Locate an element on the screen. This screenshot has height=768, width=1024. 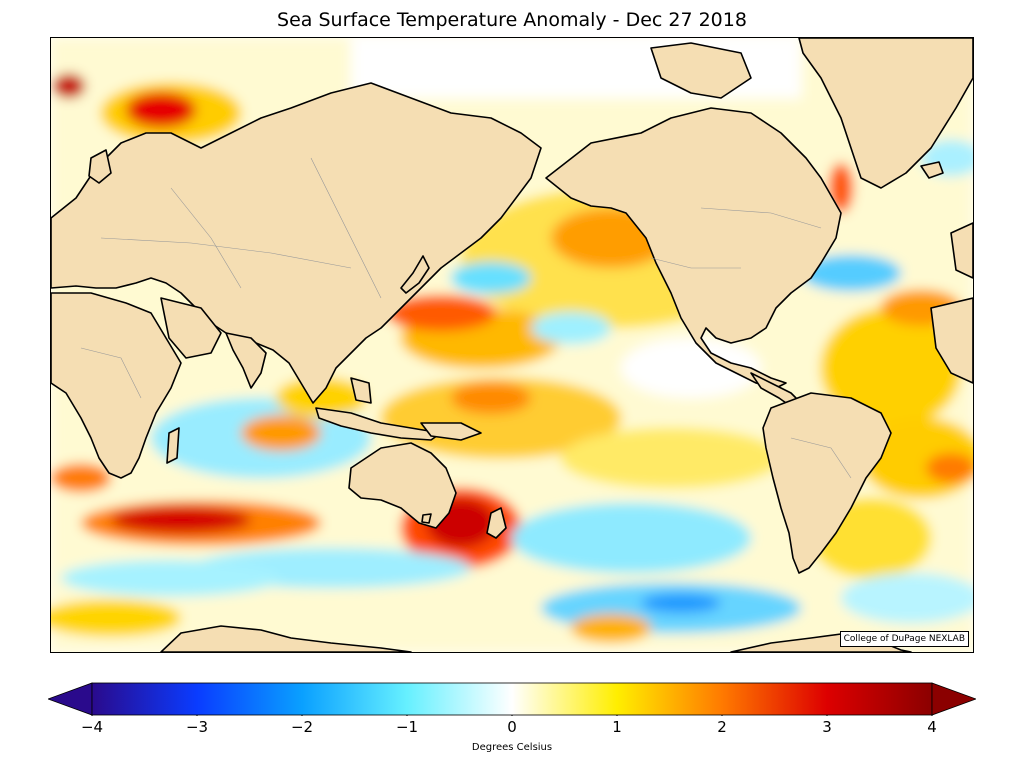
colorbar-extend-high is located at coordinates (953, 699).